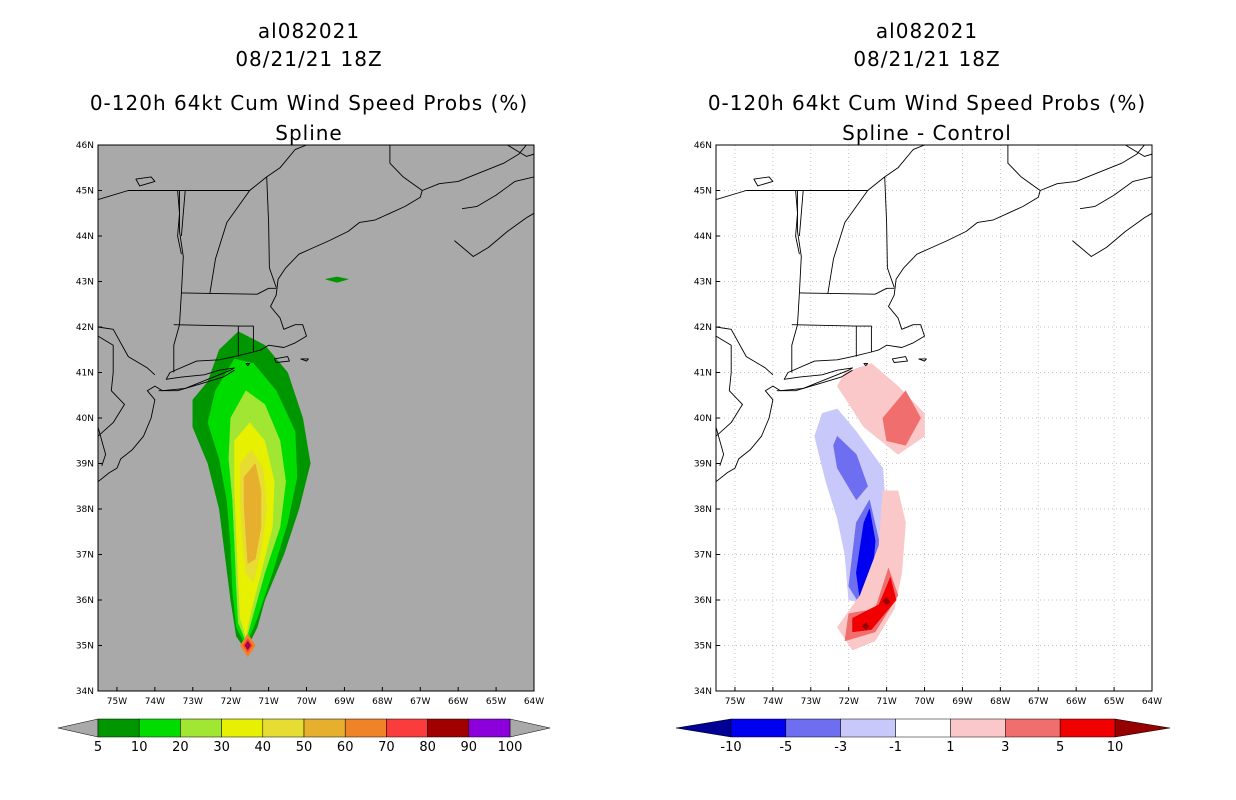 The image size is (1236, 800). Describe the element at coordinates (308, 133) in the screenshot. I see `title-line-4: Spline` at that location.